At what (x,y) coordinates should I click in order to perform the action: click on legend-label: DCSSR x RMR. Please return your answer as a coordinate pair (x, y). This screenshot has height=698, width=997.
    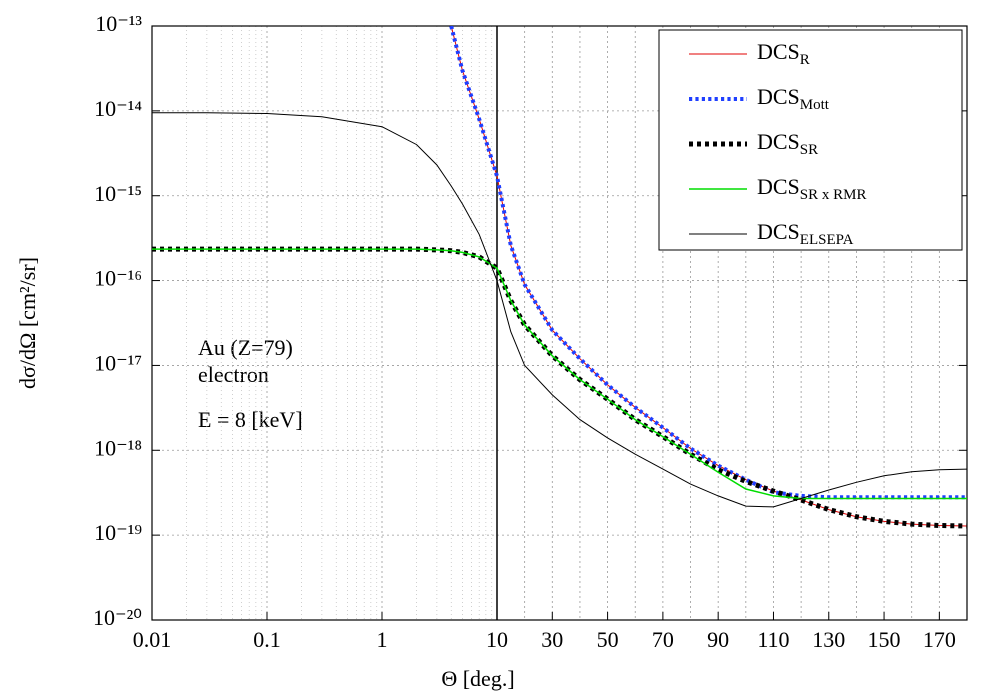
    Looking at the image, I should click on (812, 188).